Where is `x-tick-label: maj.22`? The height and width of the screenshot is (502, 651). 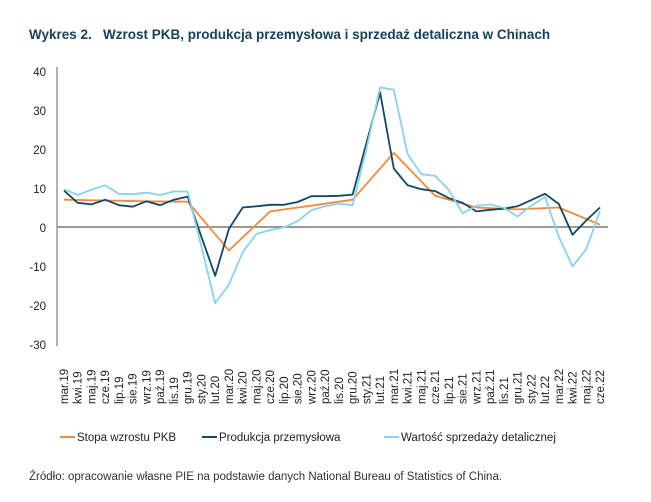
x-tick-label: maj.22 is located at coordinates (587, 386).